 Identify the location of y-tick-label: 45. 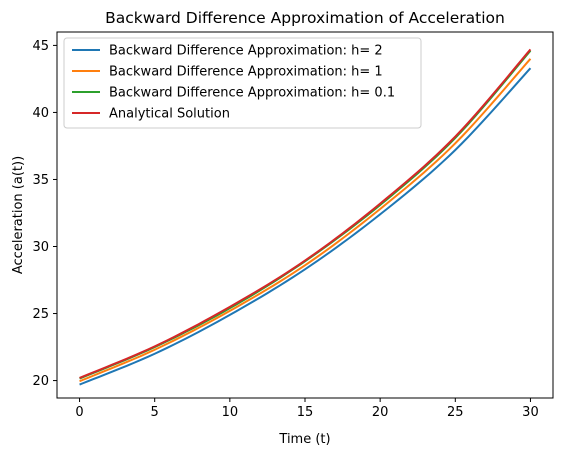
(40, 46).